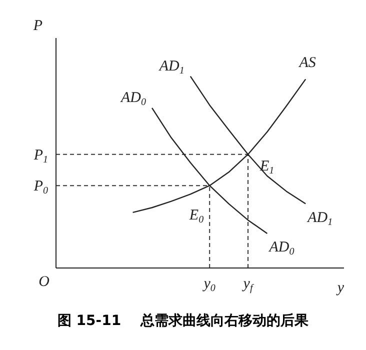  Describe the element at coordinates (307, 63) in the screenshot. I see `series-label: AS` at that location.